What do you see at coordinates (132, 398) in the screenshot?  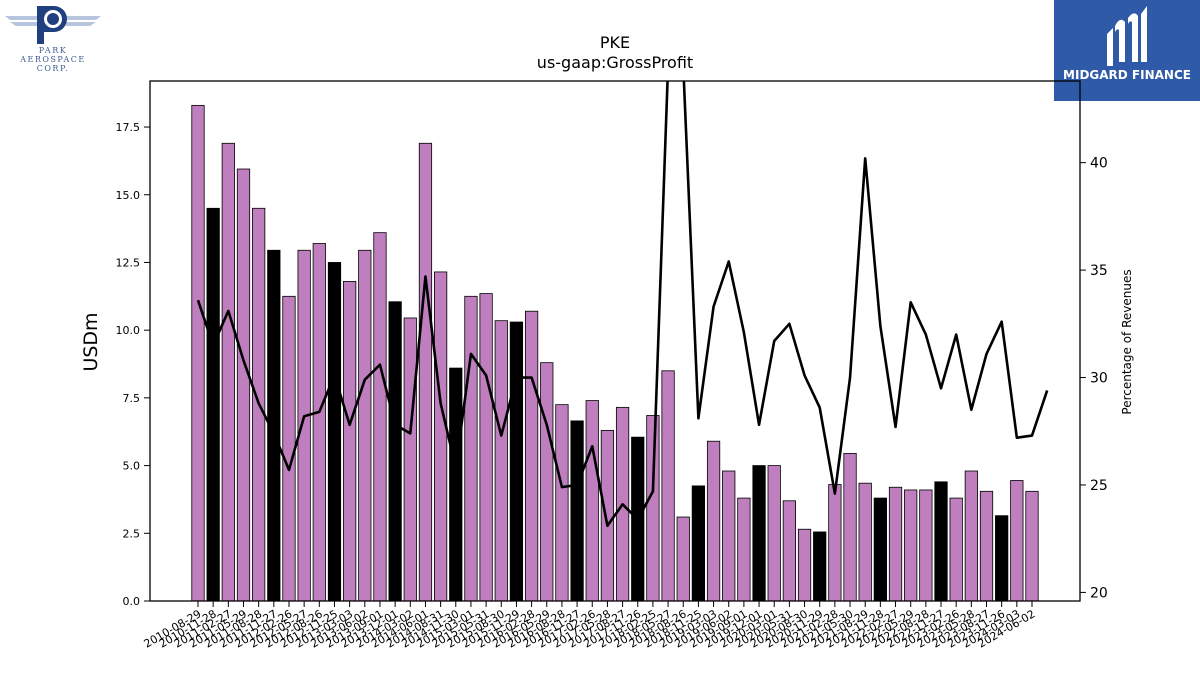 I see `y-tick-label: 7.5` at bounding box center [132, 398].